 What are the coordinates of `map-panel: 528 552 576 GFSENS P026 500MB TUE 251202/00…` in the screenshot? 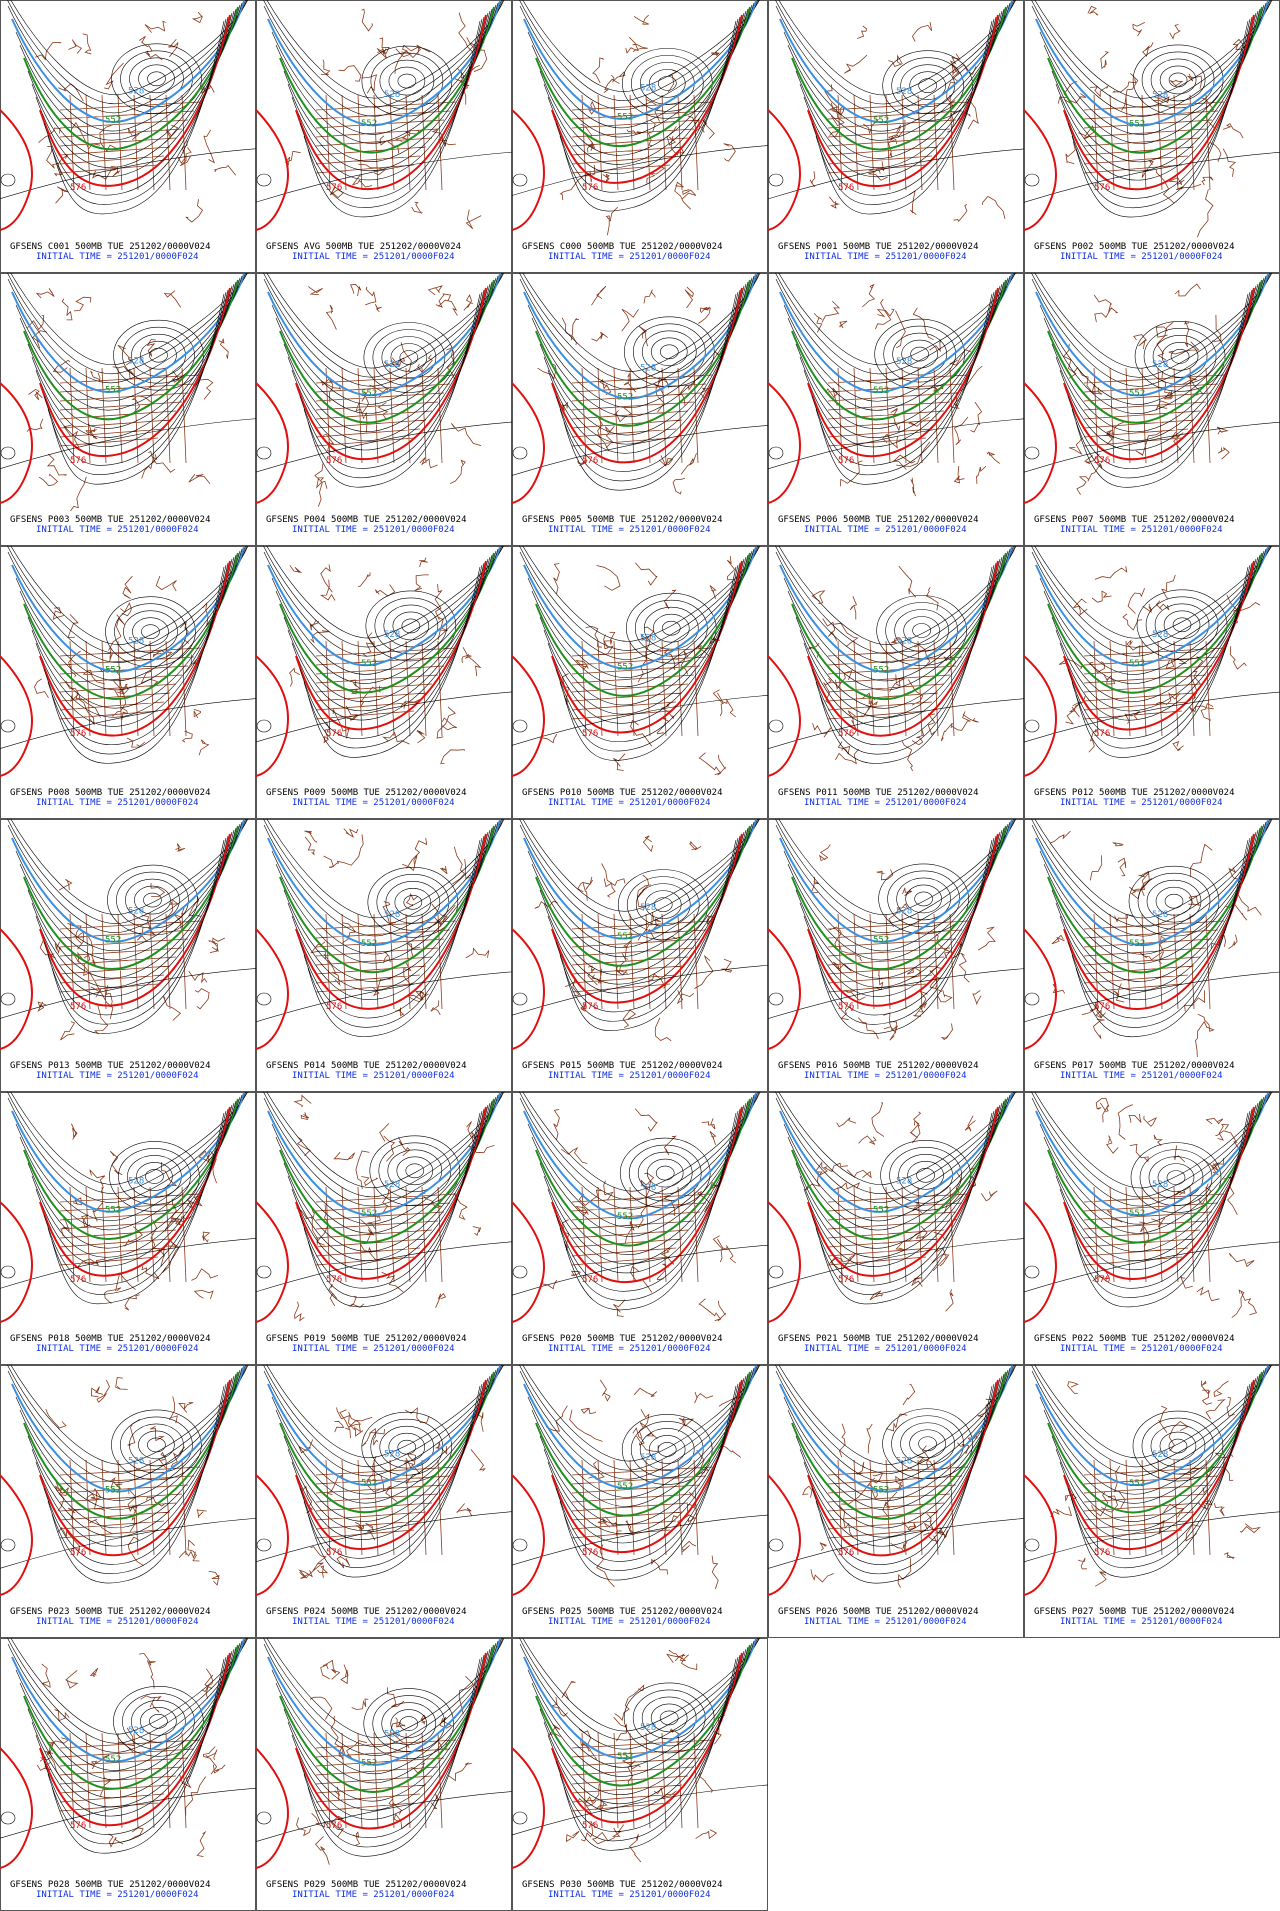 It's located at (896, 1501).